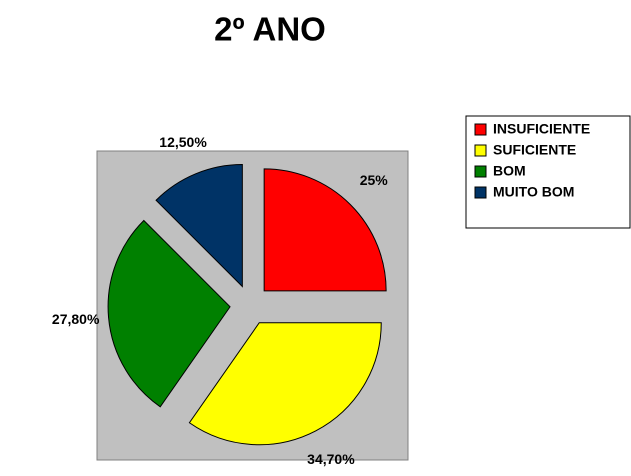  I want to click on data-label: 12,50%, so click(183, 142).